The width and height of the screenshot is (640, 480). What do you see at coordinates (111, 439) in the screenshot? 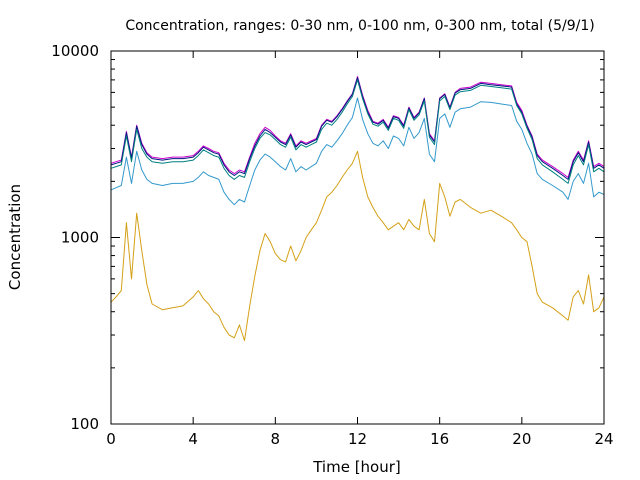
I see `x-tick-label: 0` at bounding box center [111, 439].